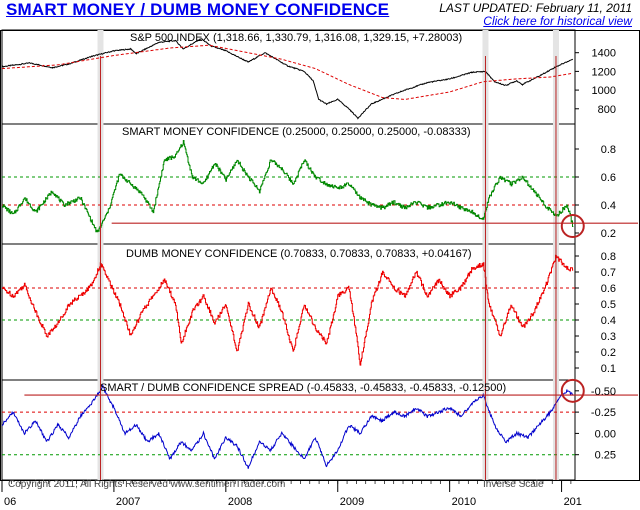 This screenshot has width=640, height=510. What do you see at coordinates (608, 353) in the screenshot?
I see `ytick-label-dumb: 0.2` at bounding box center [608, 353].